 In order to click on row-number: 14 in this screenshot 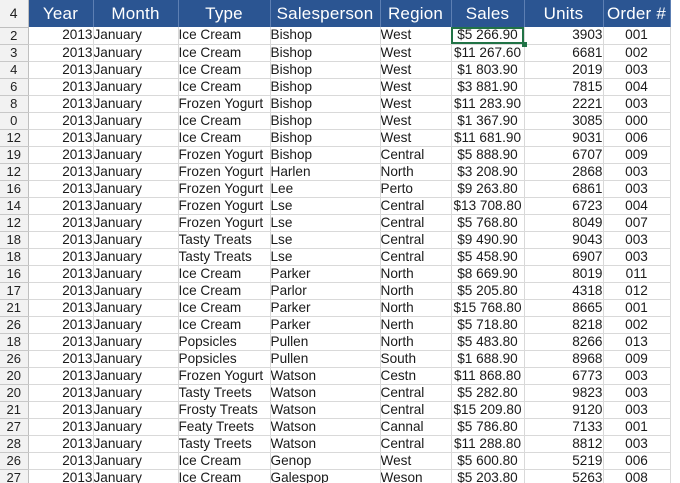, I will do `click(14, 206)`.